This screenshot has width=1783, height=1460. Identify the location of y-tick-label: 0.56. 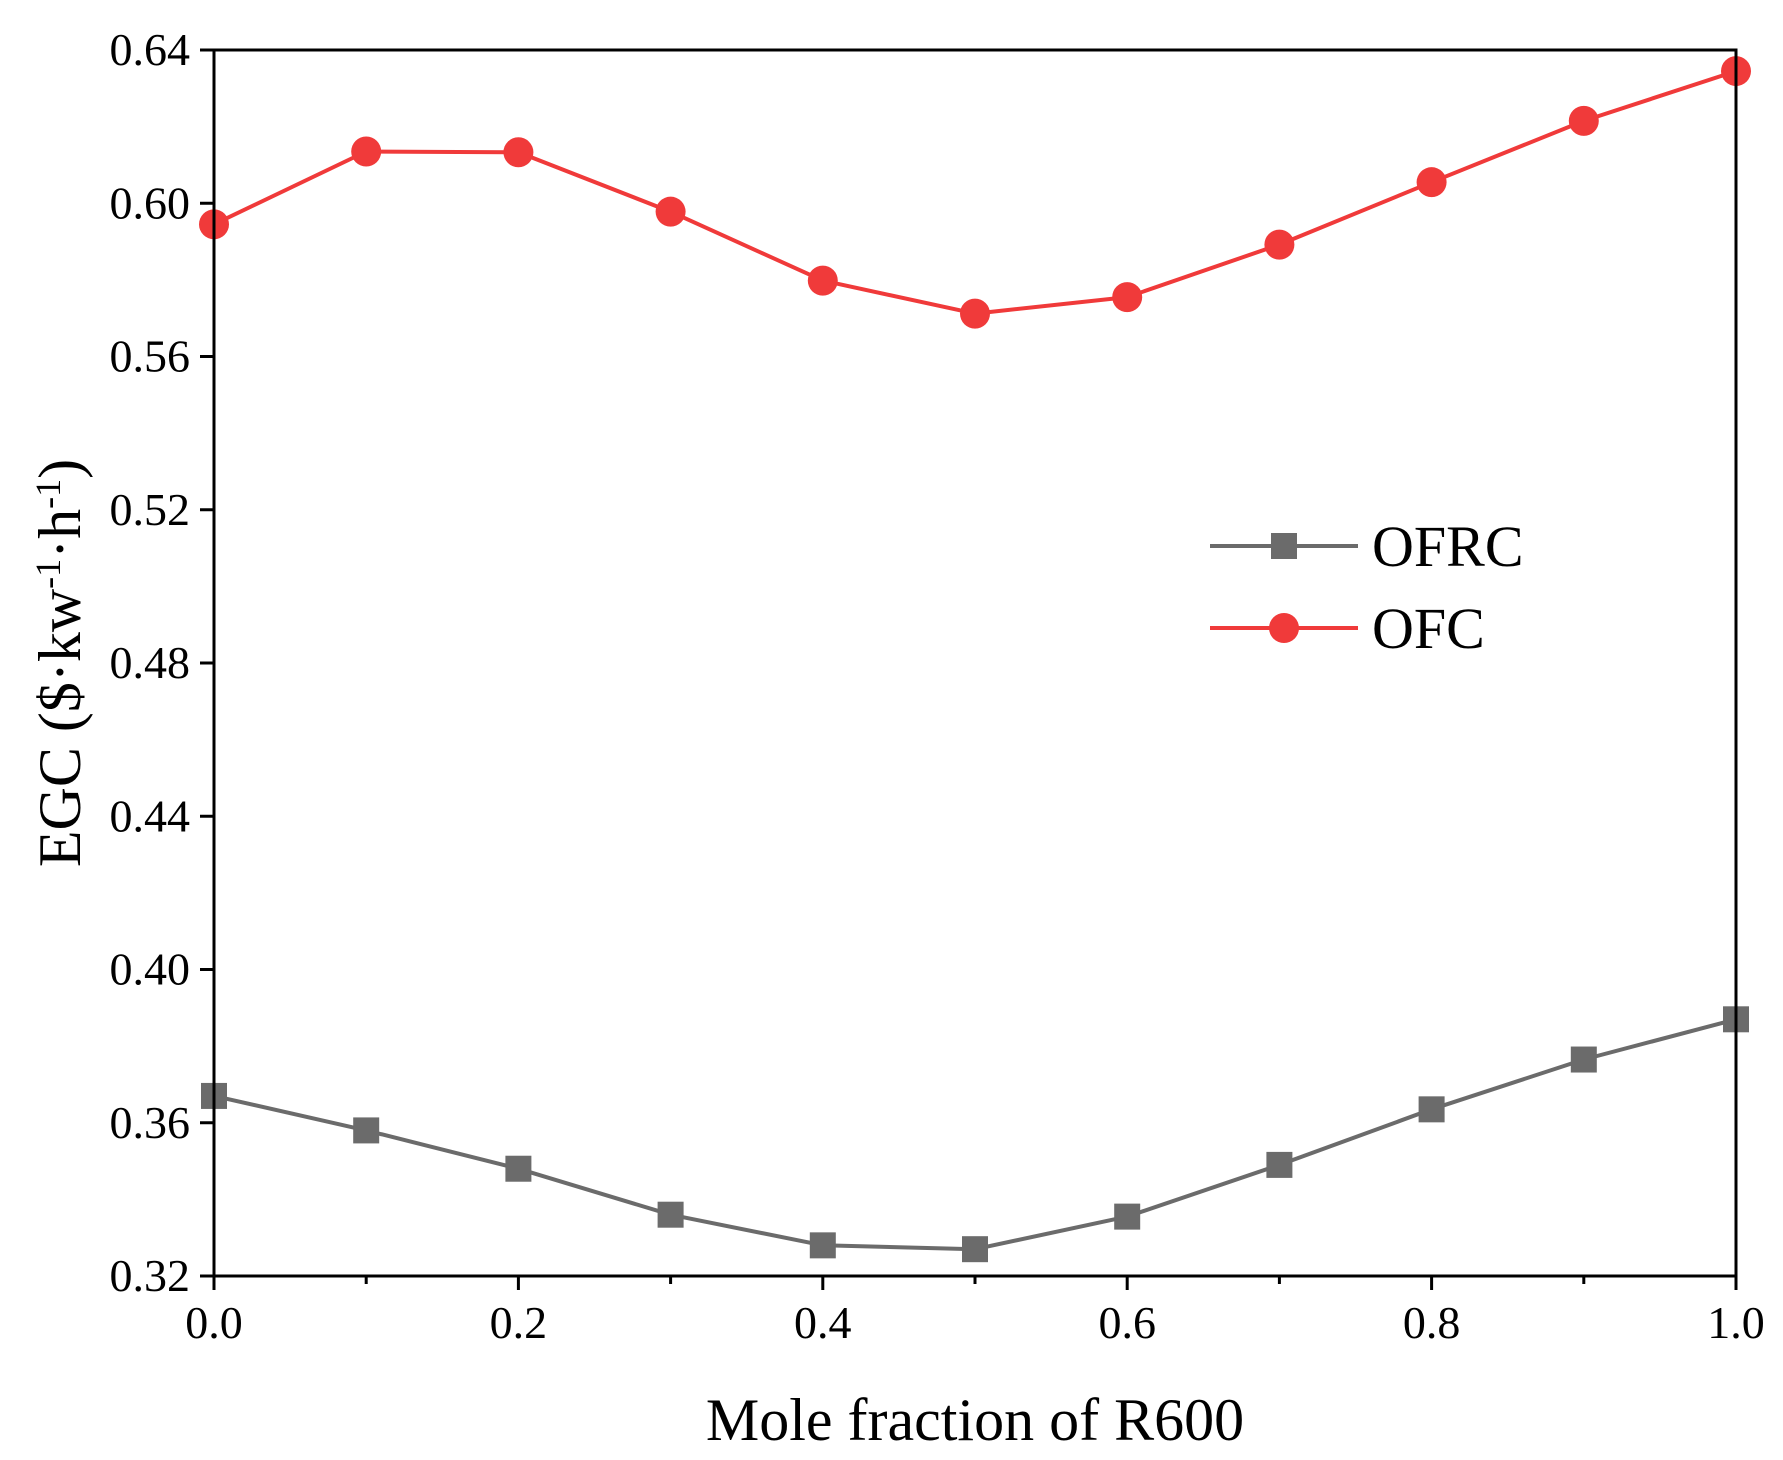
(150, 356).